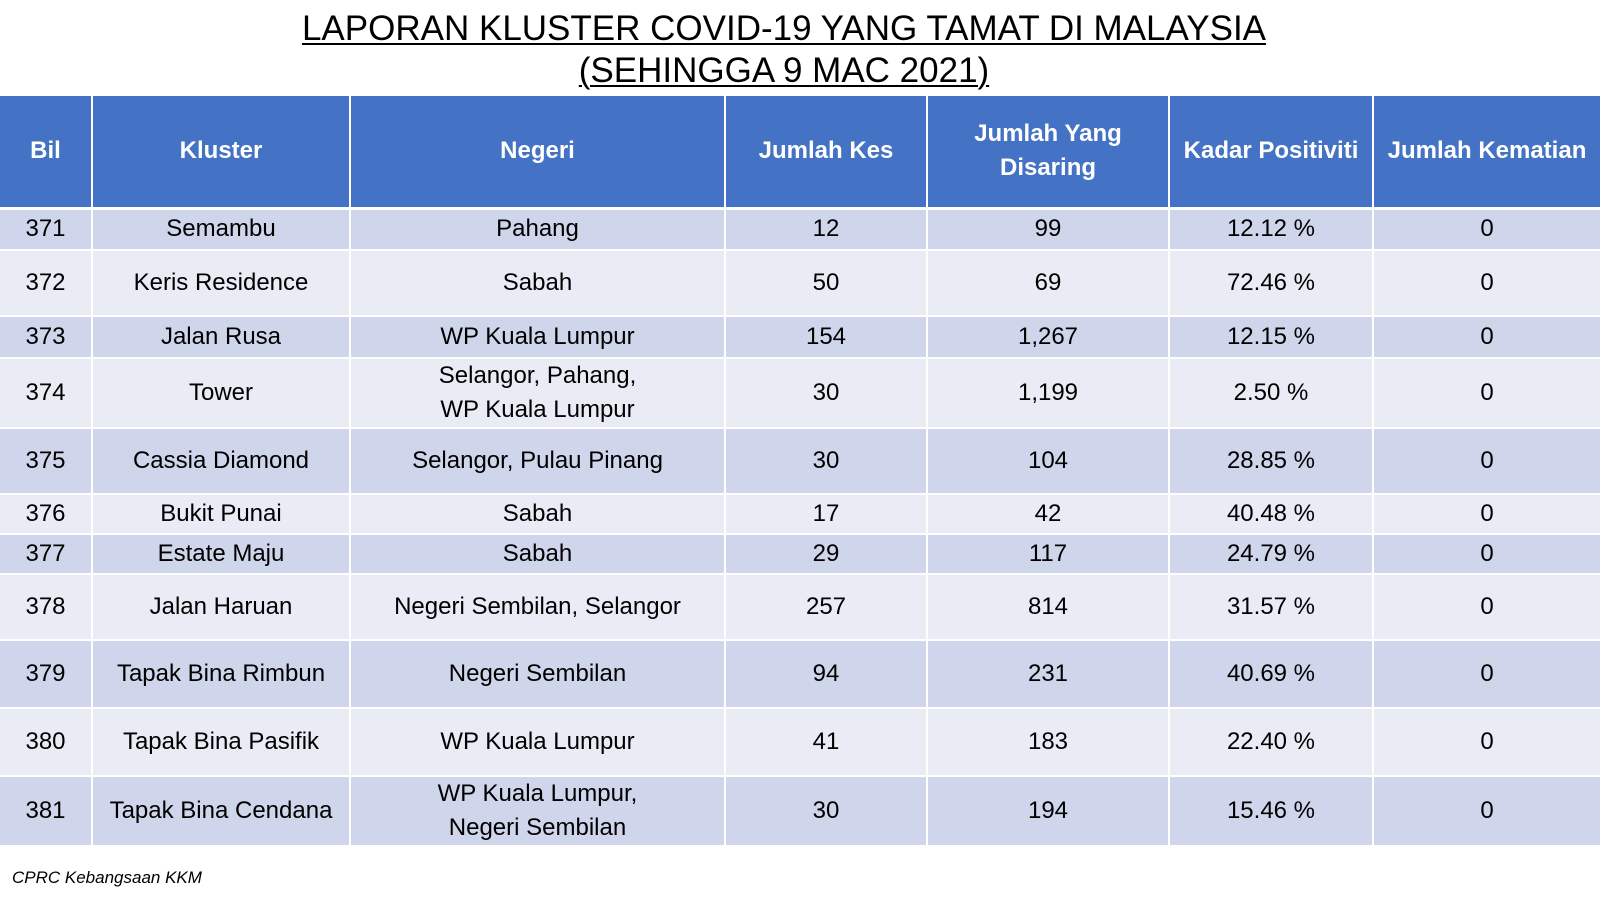 This screenshot has height=900, width=1600. What do you see at coordinates (46, 461) in the screenshot?
I see `cell-bil: 375` at bounding box center [46, 461].